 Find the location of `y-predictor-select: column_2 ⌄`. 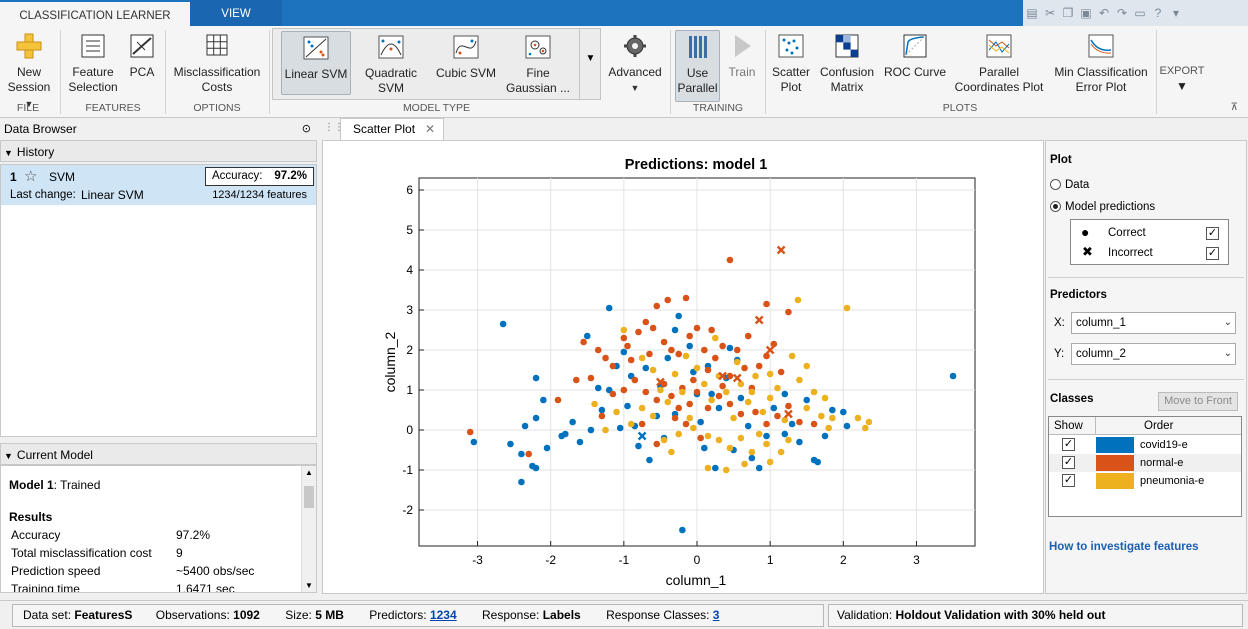

y-predictor-select: column_2 ⌄ is located at coordinates (1153, 354).